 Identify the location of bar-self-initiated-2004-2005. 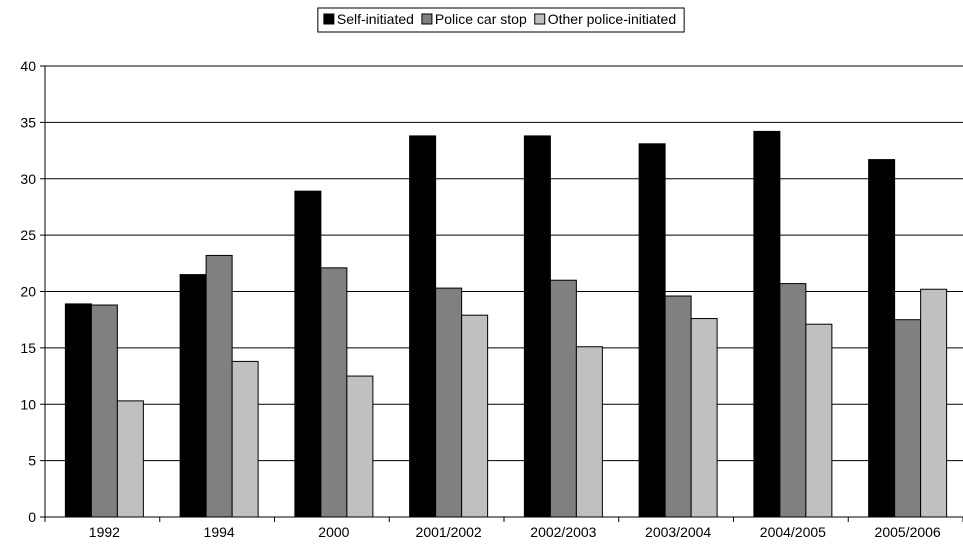
(767, 324).